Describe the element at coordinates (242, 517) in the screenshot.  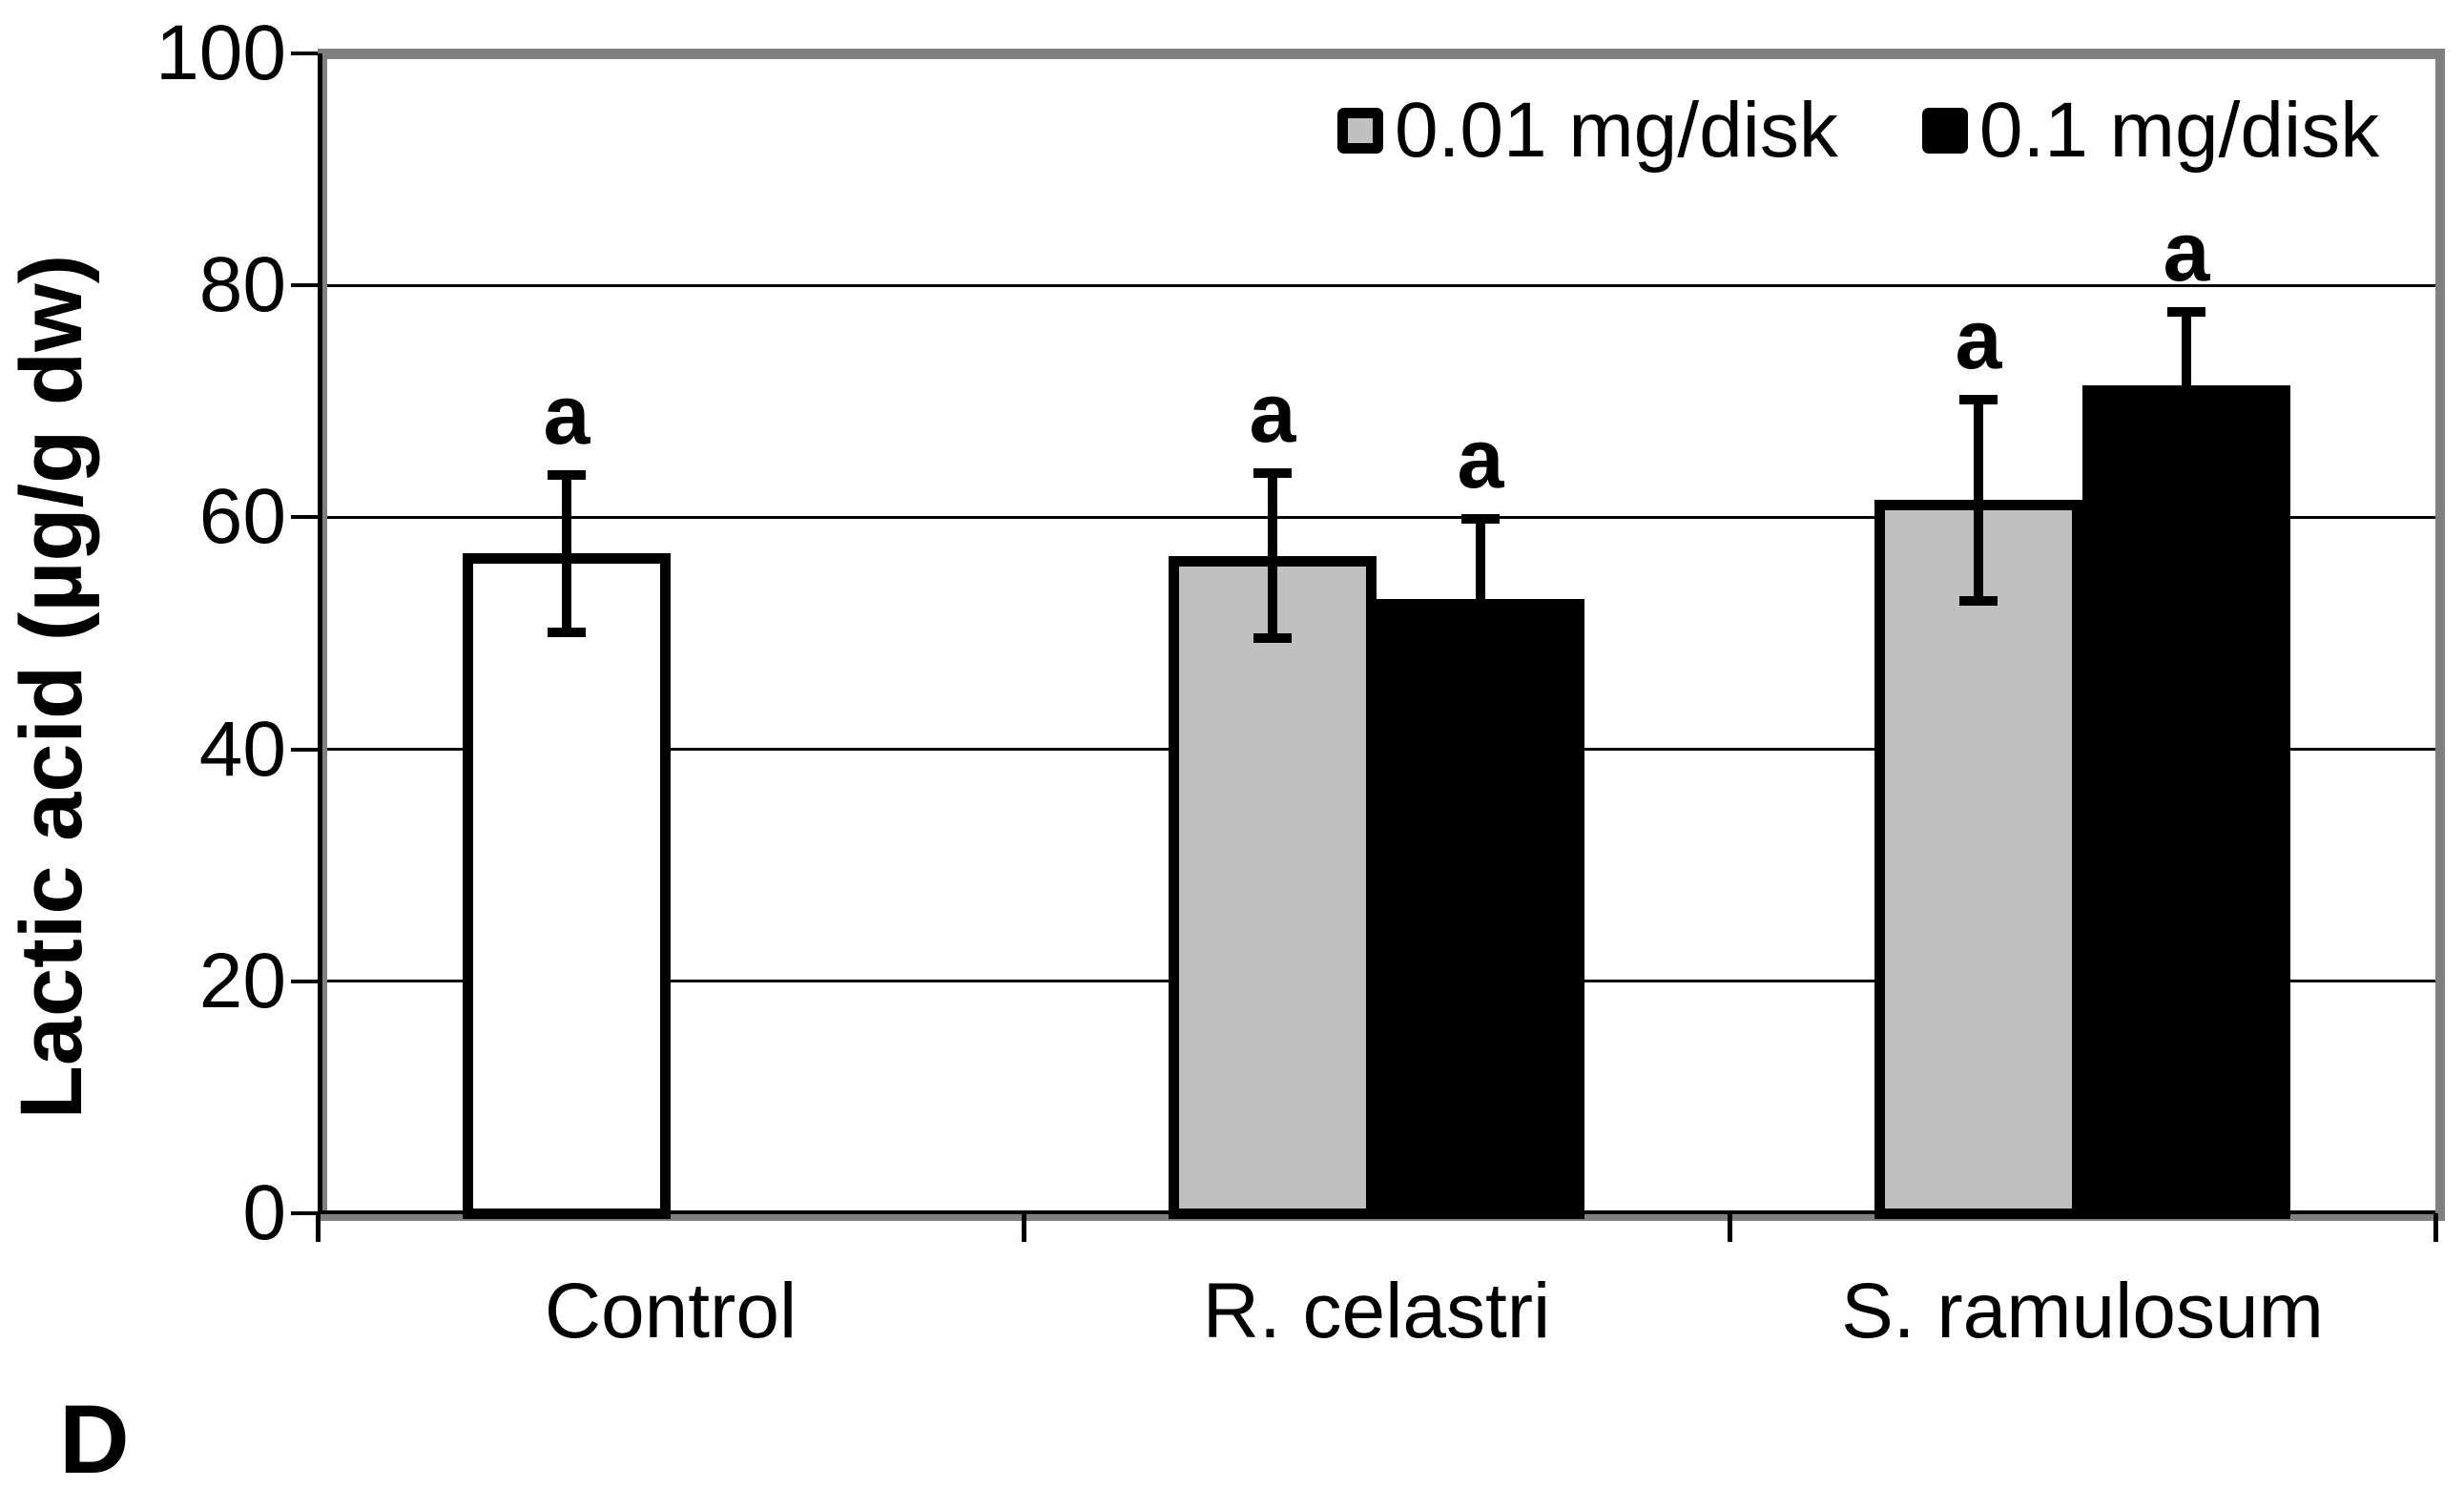
I see `y-tick-label-60: 60` at that location.